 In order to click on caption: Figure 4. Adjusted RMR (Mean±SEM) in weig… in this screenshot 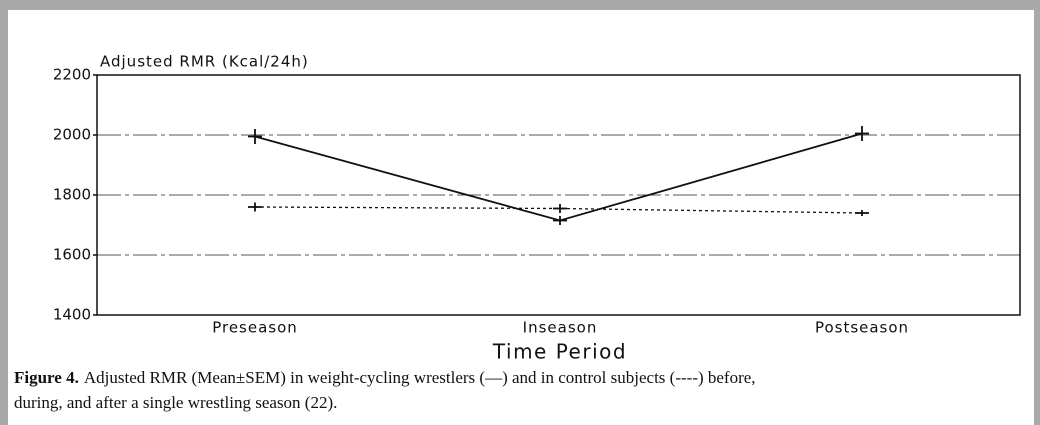, I will do `click(385, 377)`.